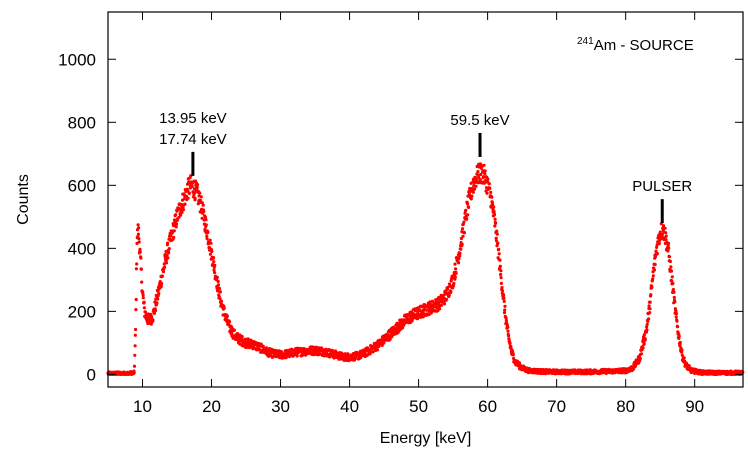 The width and height of the screenshot is (748, 452). I want to click on x-tick-label: 70, so click(556, 406).